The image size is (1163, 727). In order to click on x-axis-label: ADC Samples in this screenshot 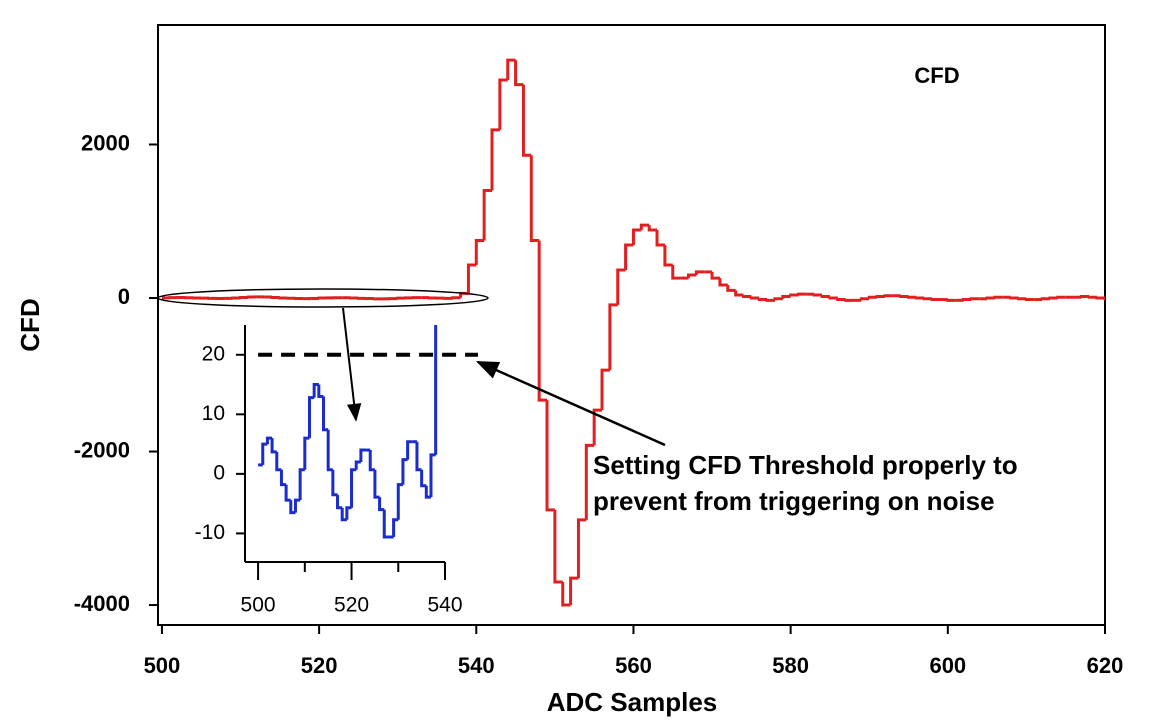, I will do `click(632, 702)`.